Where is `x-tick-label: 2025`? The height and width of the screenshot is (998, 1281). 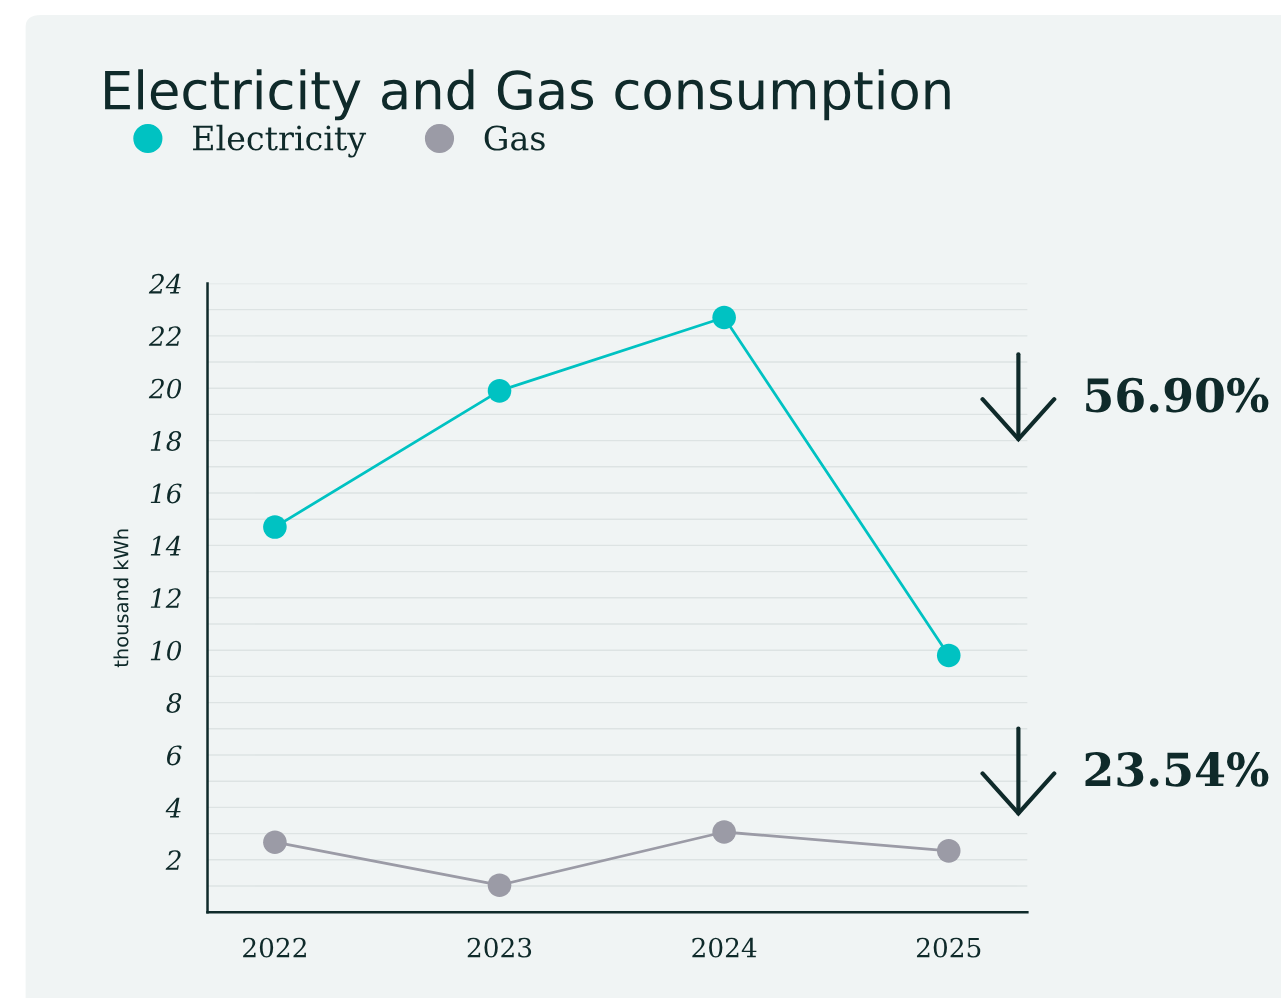 x-tick-label: 2025 is located at coordinates (948, 947).